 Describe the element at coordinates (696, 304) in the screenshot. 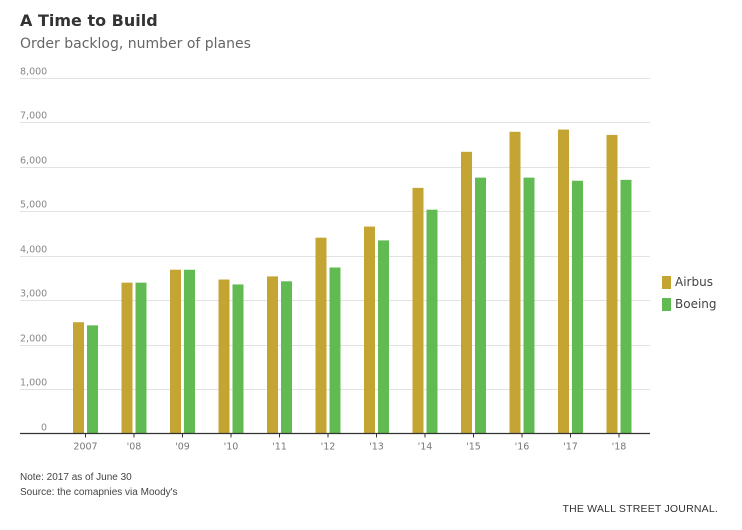

I see `legend-label-boeing: Boeing` at that location.